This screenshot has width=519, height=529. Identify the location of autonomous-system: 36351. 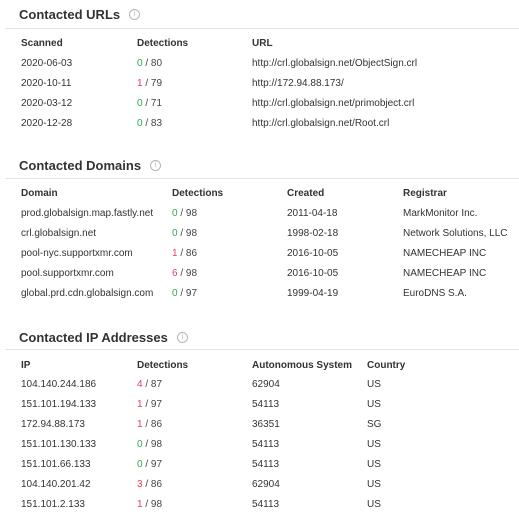
(266, 424).